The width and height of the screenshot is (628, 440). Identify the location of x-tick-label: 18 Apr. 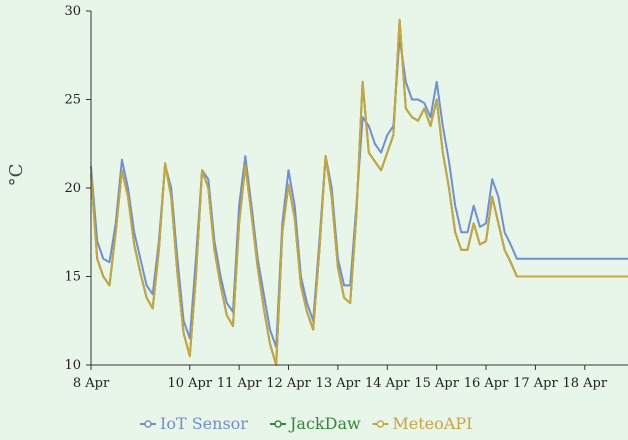
(584, 383).